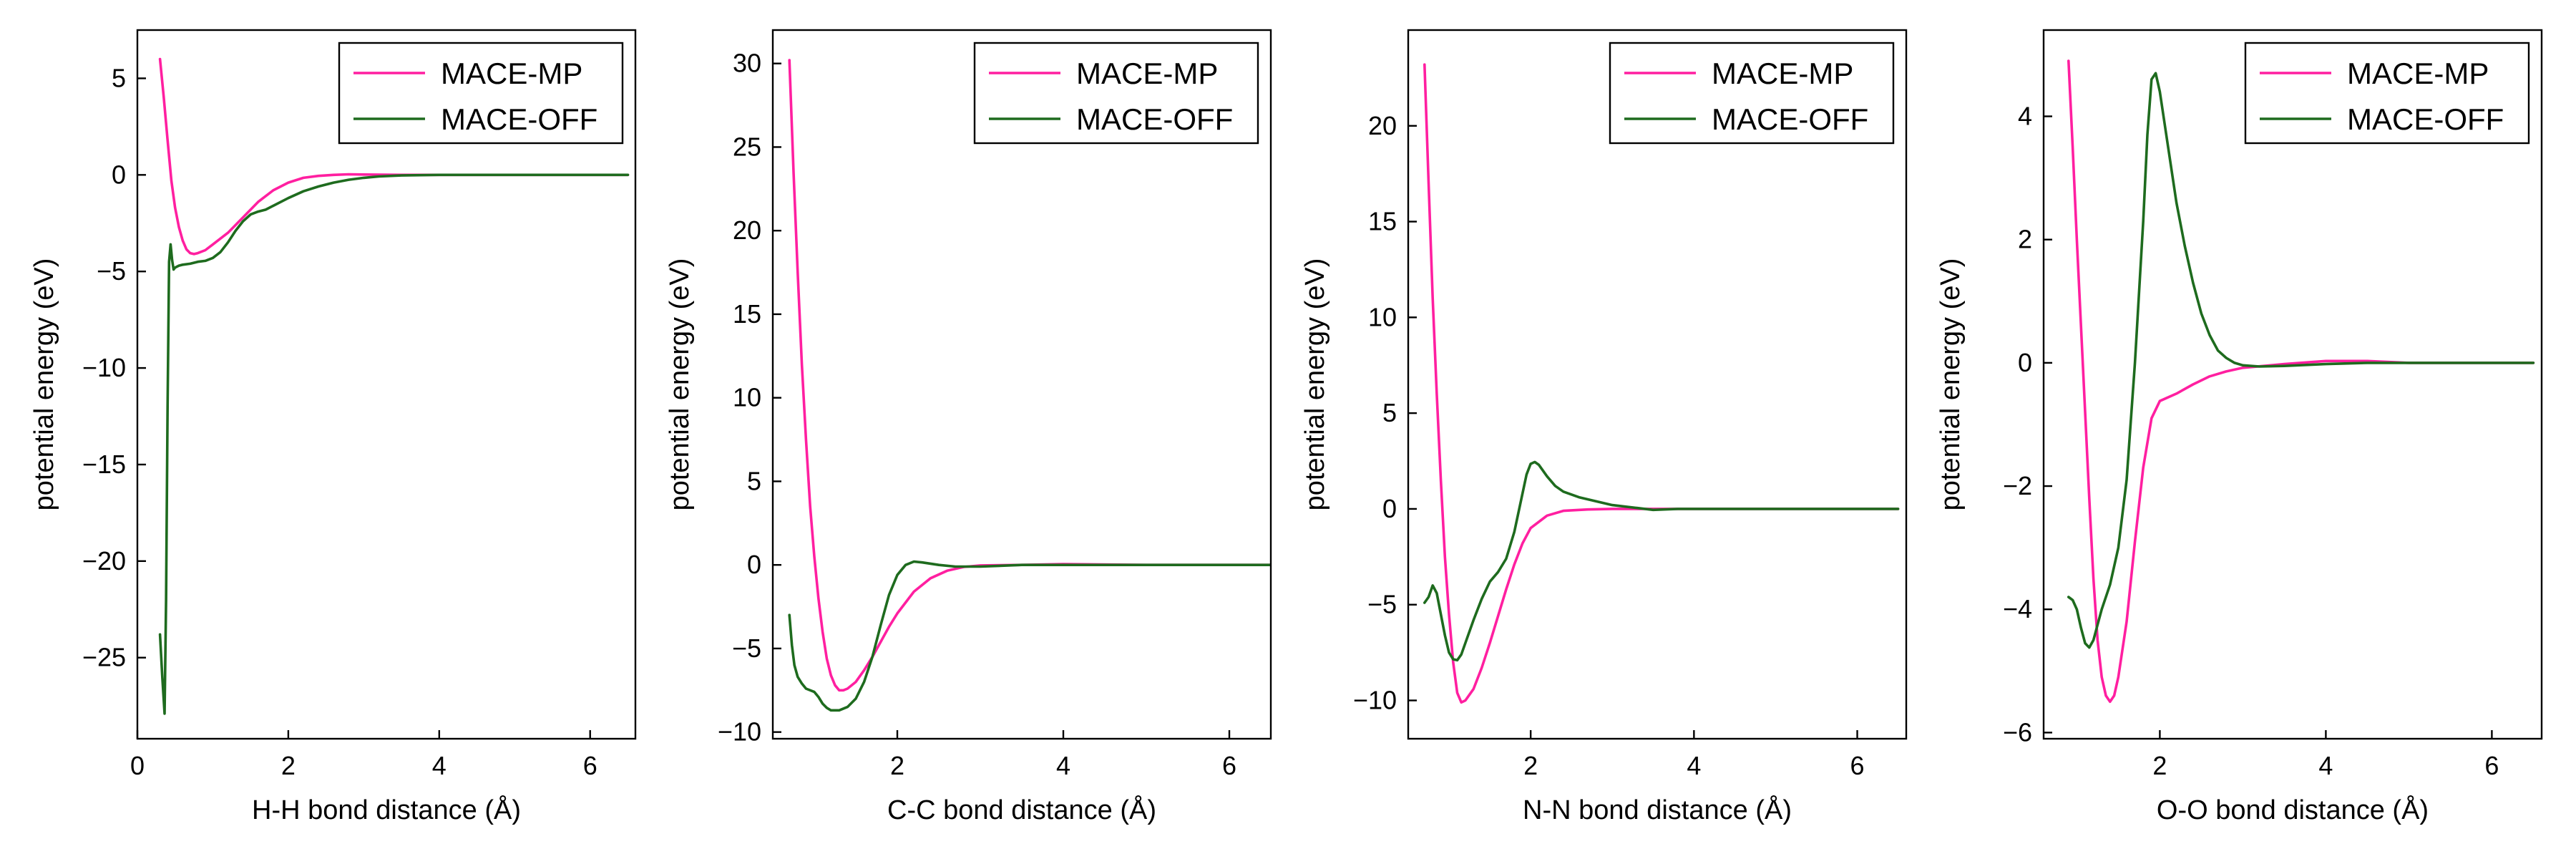  I want to click on y-tick-label: 2, so click(2025, 239).